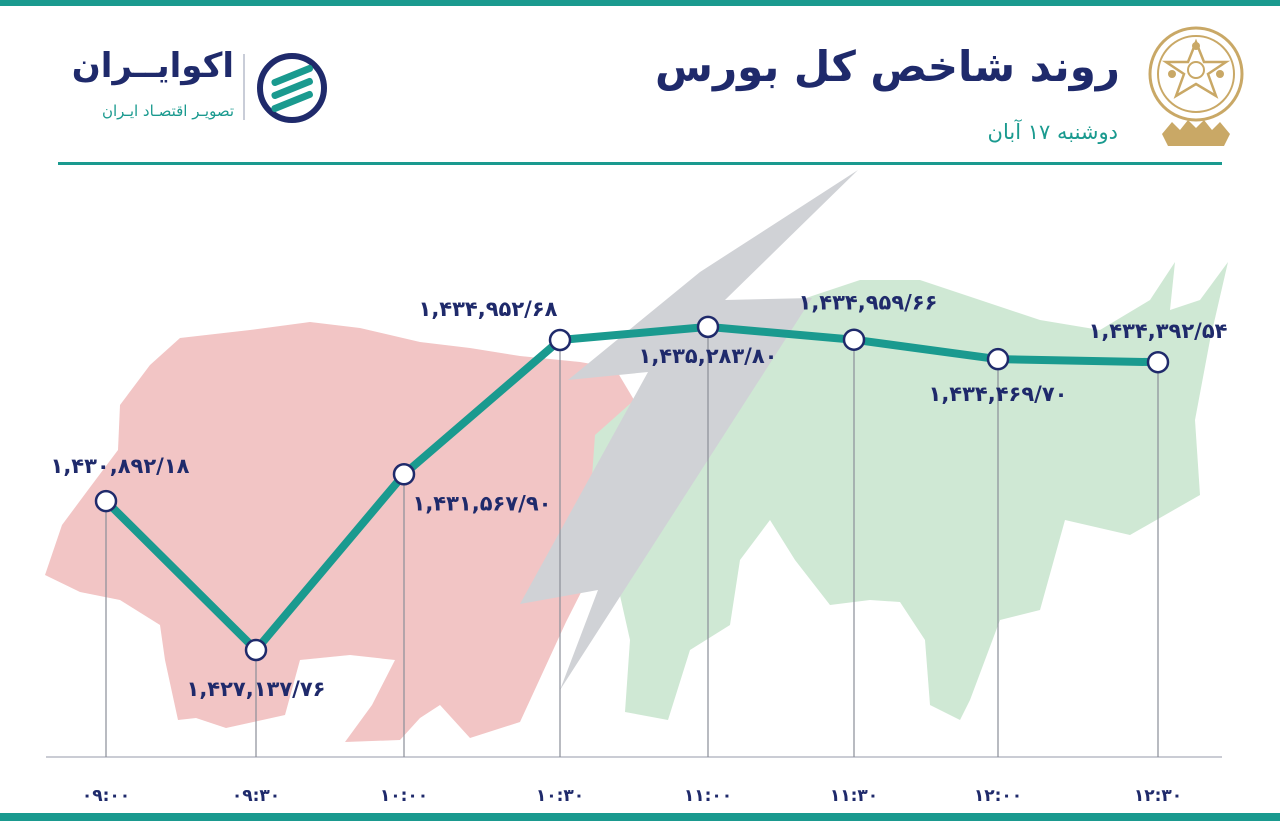 The width and height of the screenshot is (1280, 821). I want to click on brand-logo: اکوایــران تصویـر اقتصـاد ایـران, so click(205, 85).